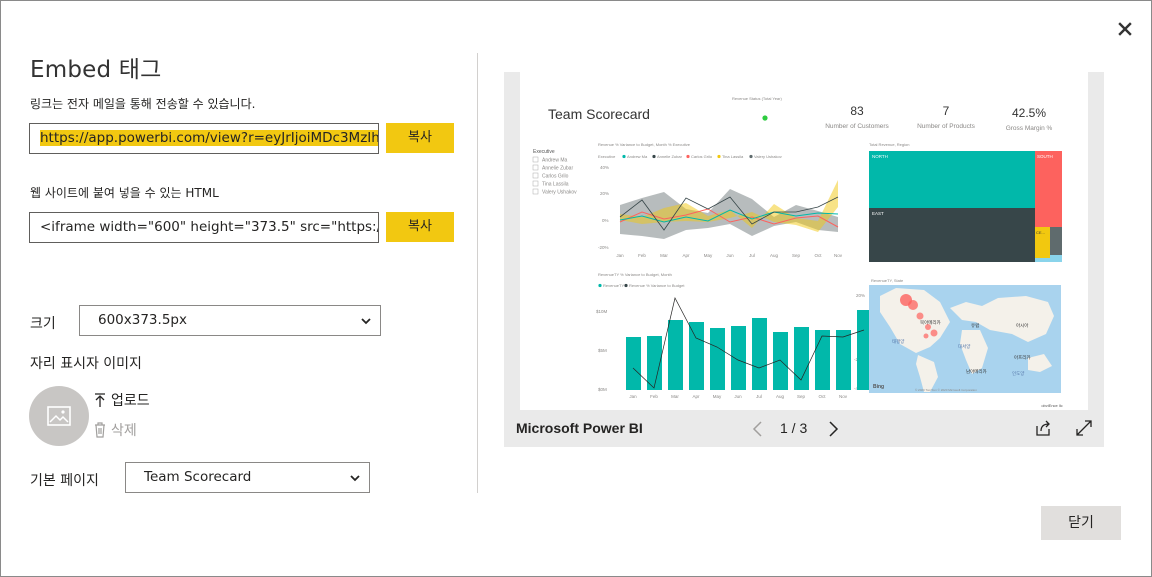 The height and width of the screenshot is (577, 1152). What do you see at coordinates (64, 481) in the screenshot?
I see `default-page-label: 기본 페이지` at bounding box center [64, 481].